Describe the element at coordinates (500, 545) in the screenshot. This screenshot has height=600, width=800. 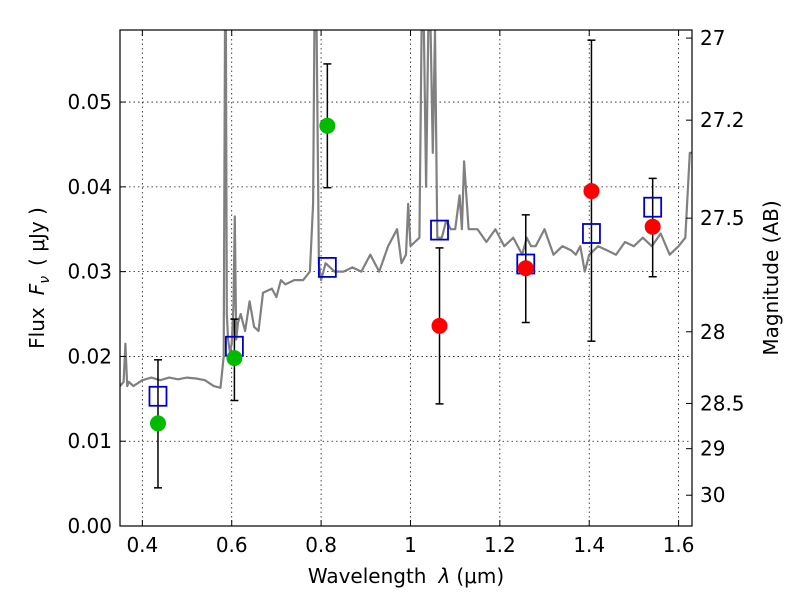
I see `x-tick-label: 1.2` at that location.